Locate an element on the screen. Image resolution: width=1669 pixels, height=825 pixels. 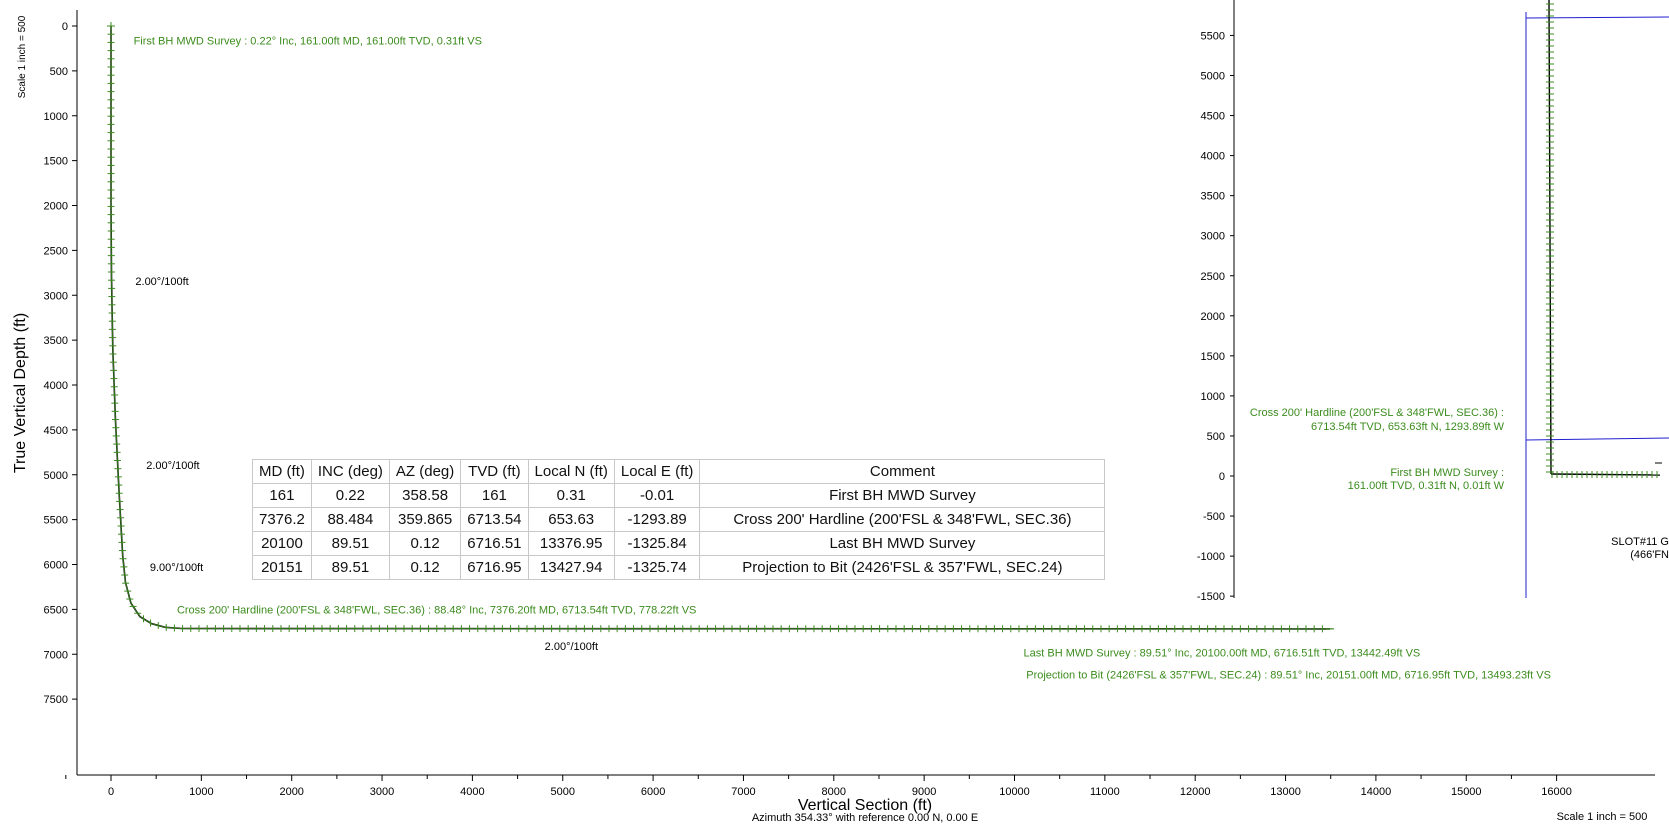
plan-y-tick-label: 1500 is located at coordinates (1213, 357).